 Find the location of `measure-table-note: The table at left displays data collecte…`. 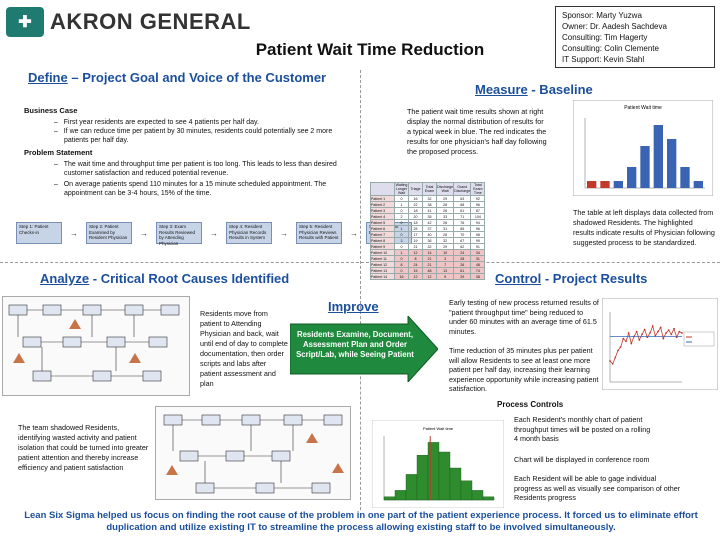

measure-table-note: The table at left displays data collecte… is located at coordinates (644, 227).